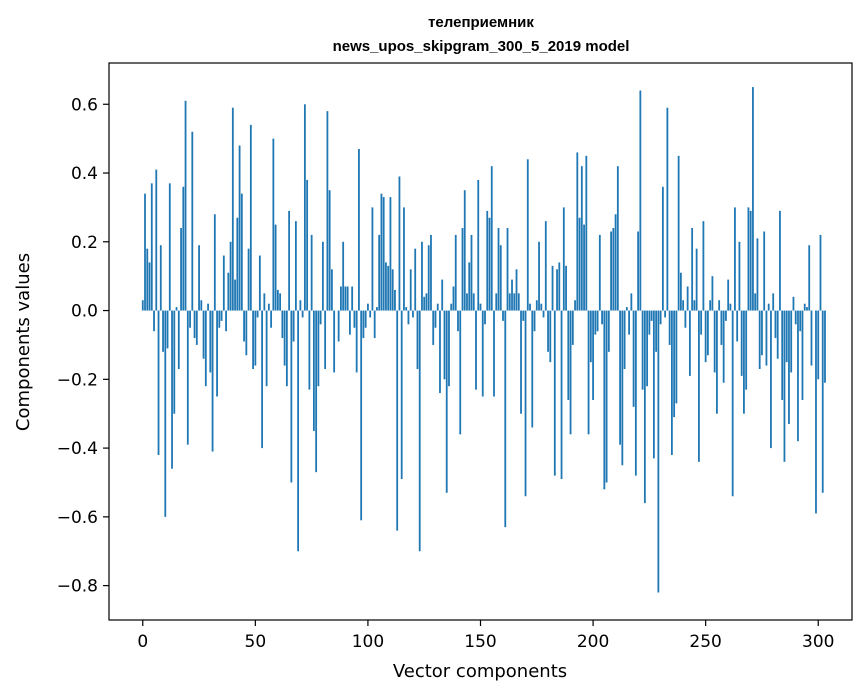  Describe the element at coordinates (77, 587) in the screenshot. I see `y-tick-label: −0.8` at that location.